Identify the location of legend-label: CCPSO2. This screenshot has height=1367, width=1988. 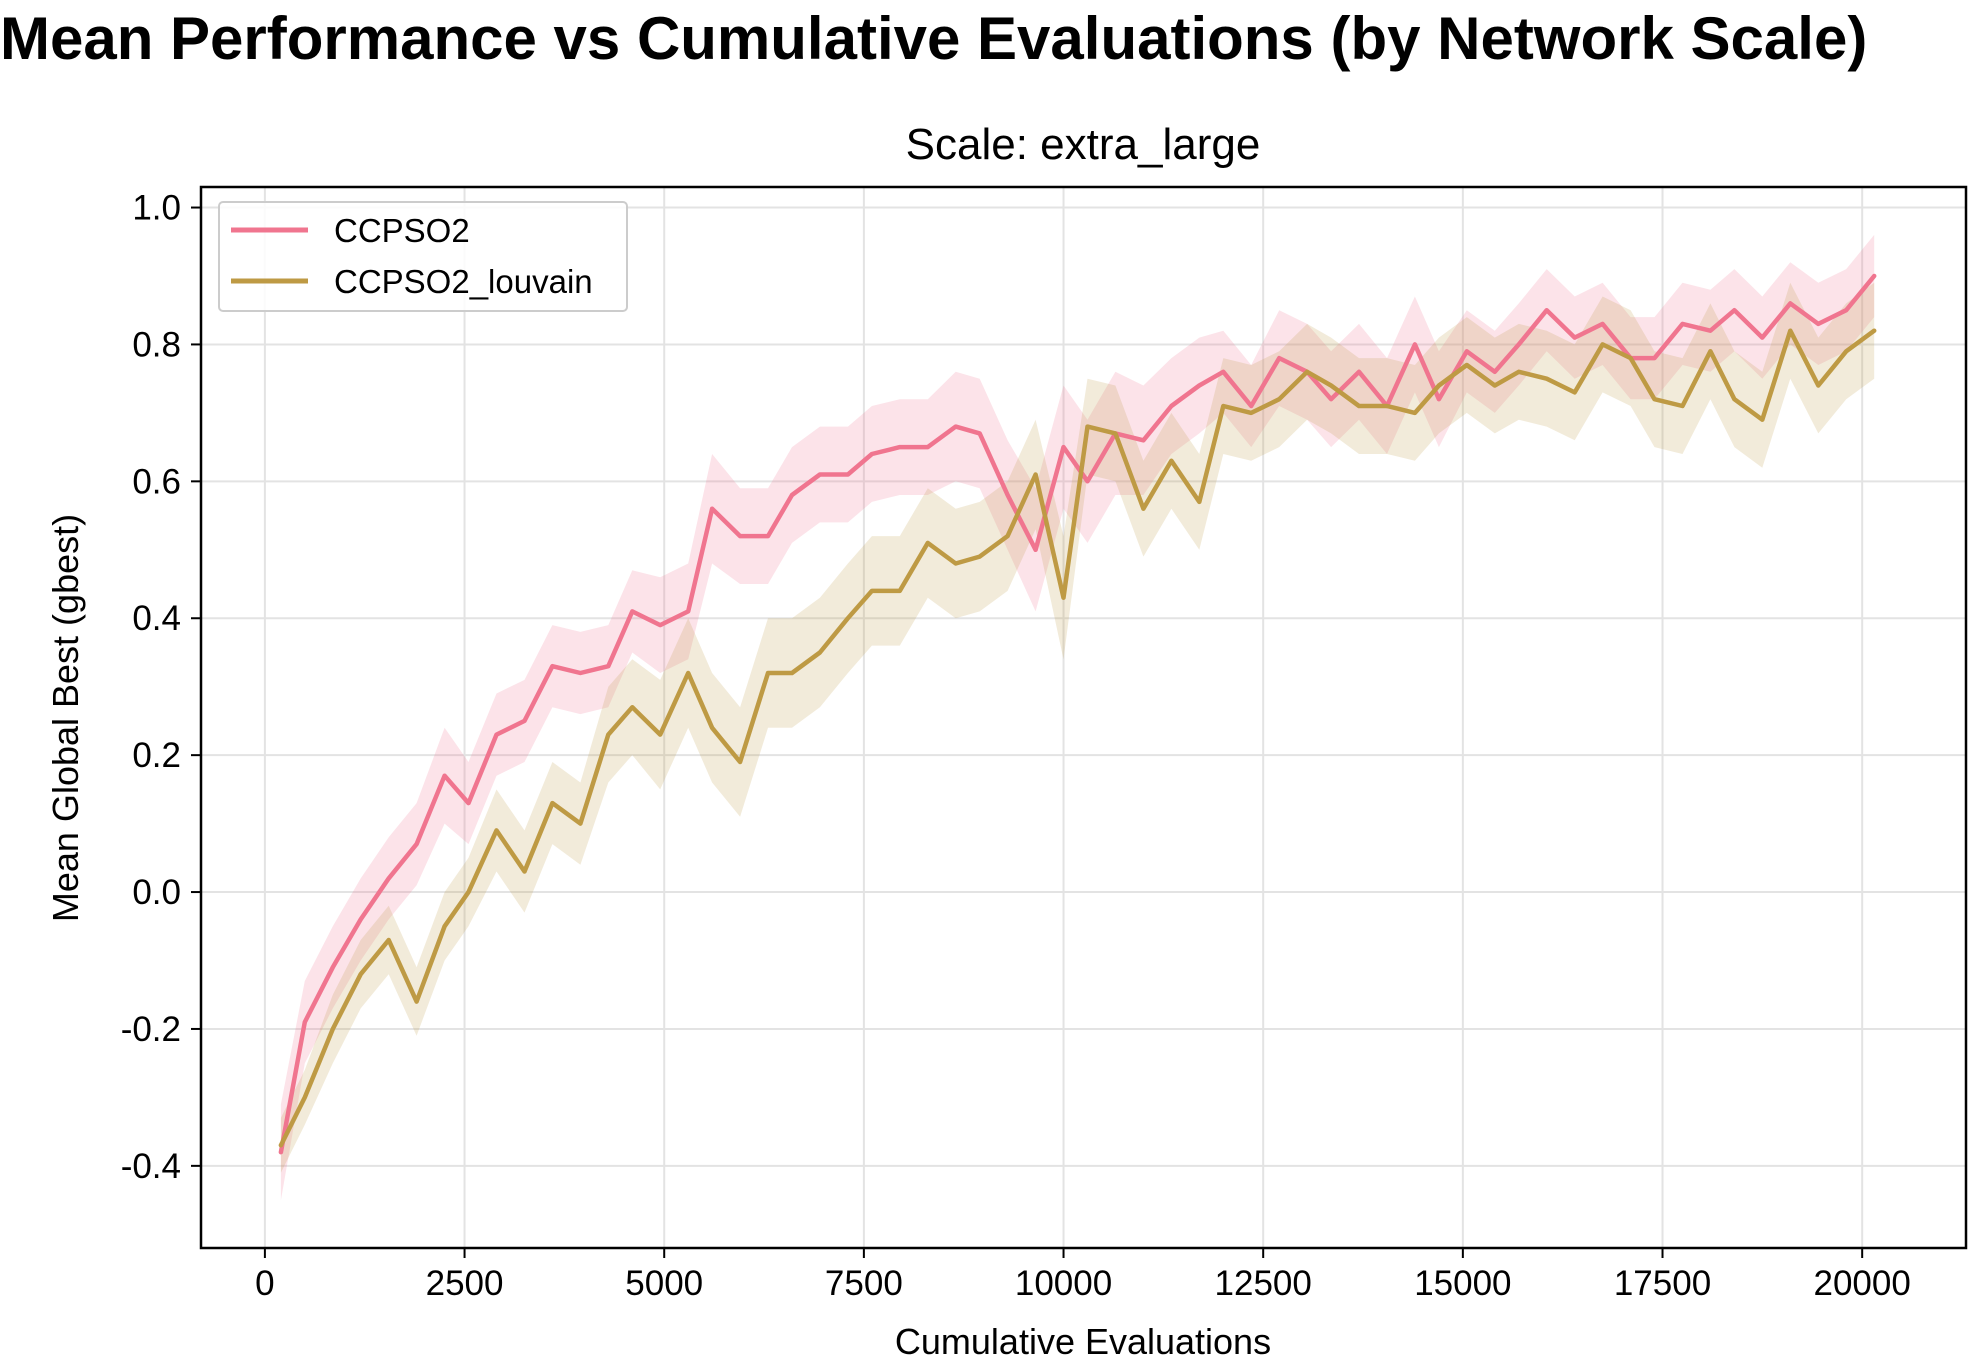
(402, 230).